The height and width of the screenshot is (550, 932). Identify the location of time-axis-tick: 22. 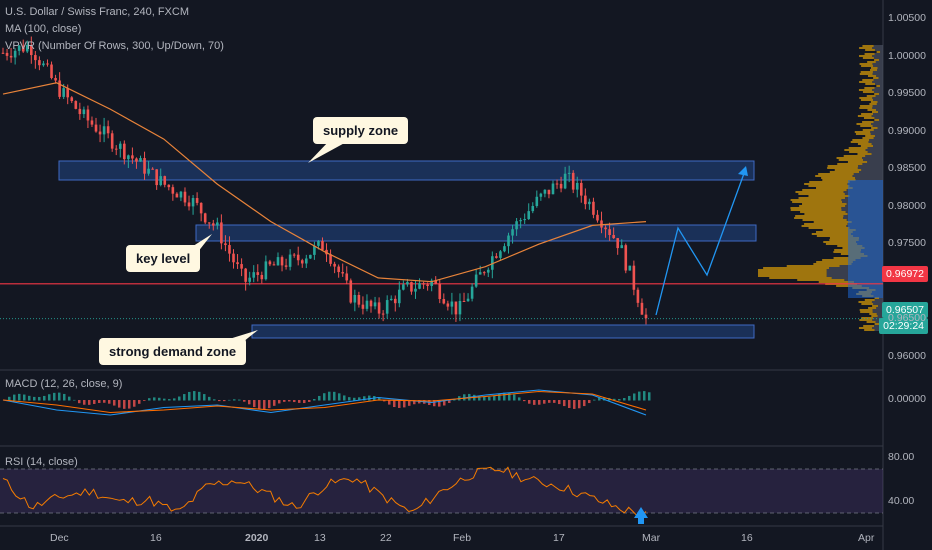
(386, 538).